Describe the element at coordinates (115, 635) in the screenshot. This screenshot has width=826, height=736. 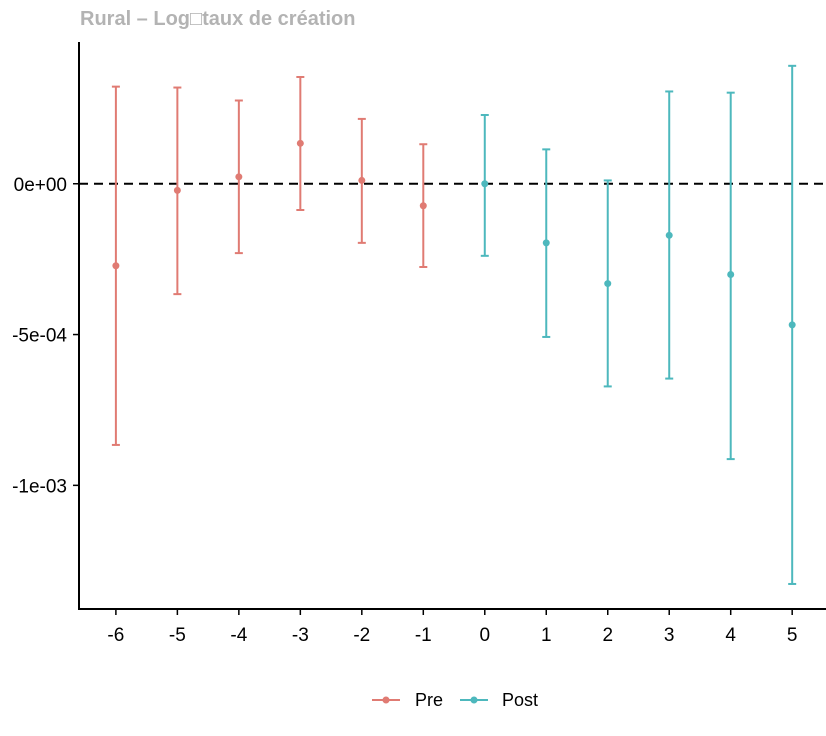
I see `x-tick-label: -6` at that location.